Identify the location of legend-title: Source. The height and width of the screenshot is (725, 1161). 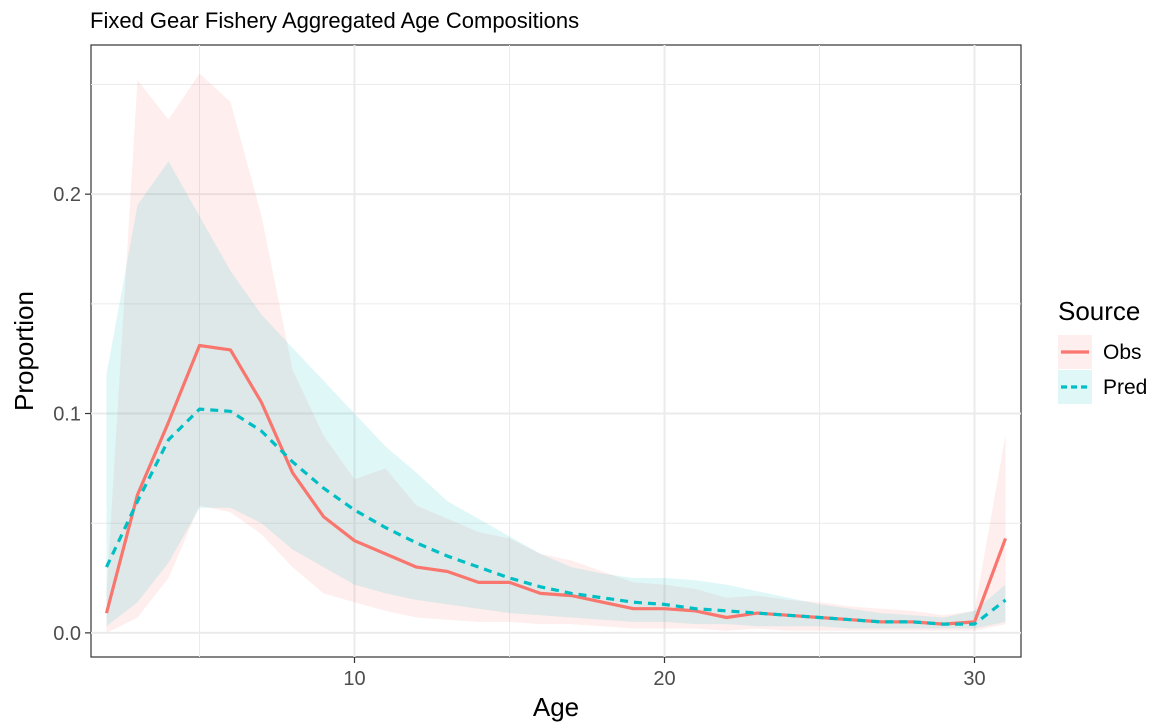
(1099, 311).